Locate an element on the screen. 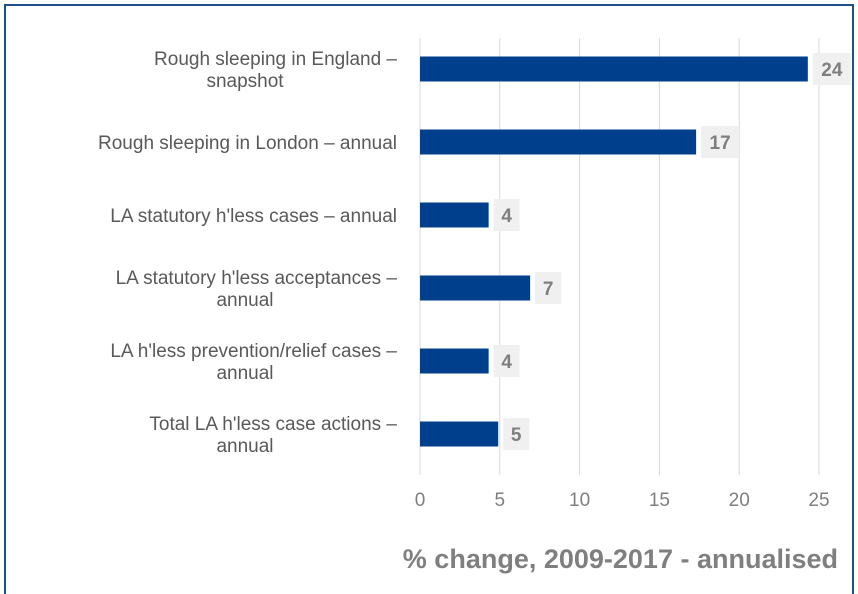  x-tick-labels: 0 5 10 15 20 25 is located at coordinates (622, 500).